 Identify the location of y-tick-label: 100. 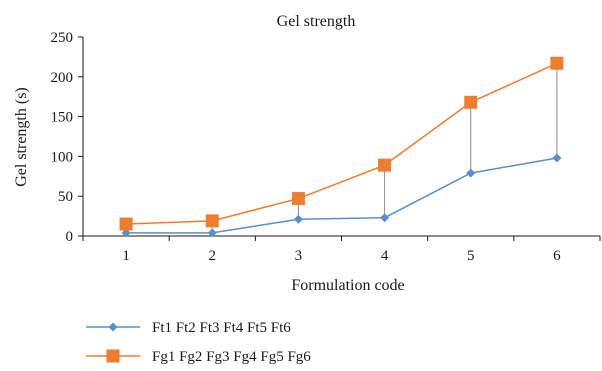
(62, 157).